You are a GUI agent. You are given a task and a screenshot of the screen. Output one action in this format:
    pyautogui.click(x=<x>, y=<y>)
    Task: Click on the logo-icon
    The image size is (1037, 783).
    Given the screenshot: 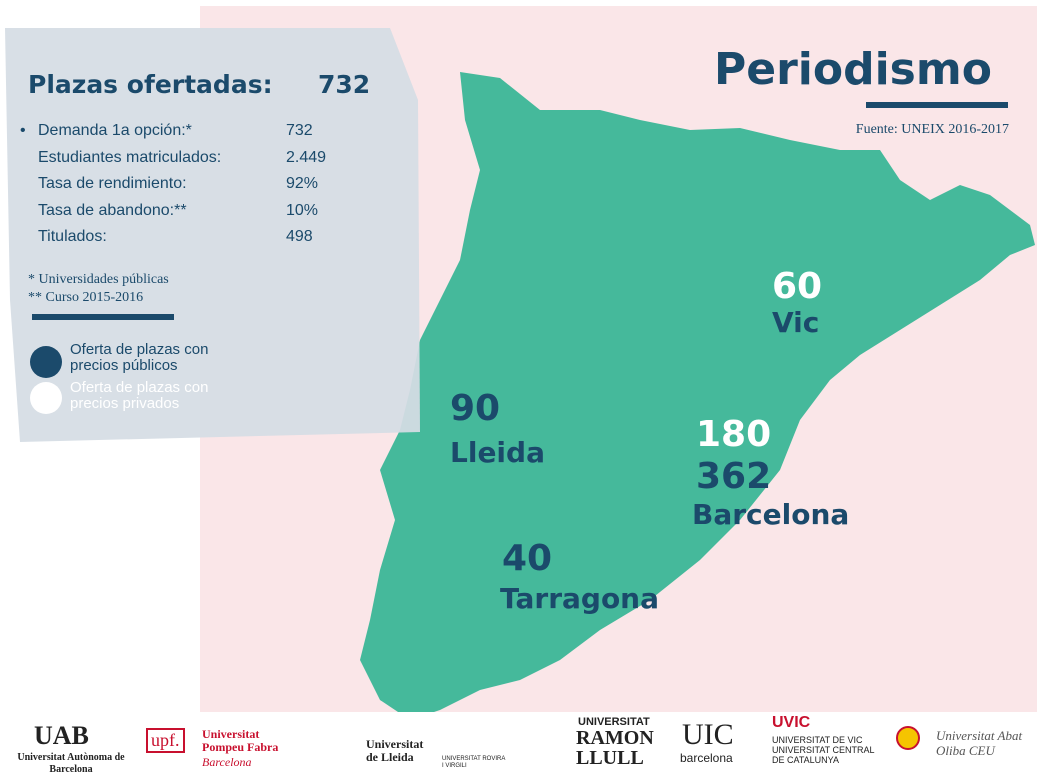 What is the action you would take?
    pyautogui.click(x=908, y=738)
    